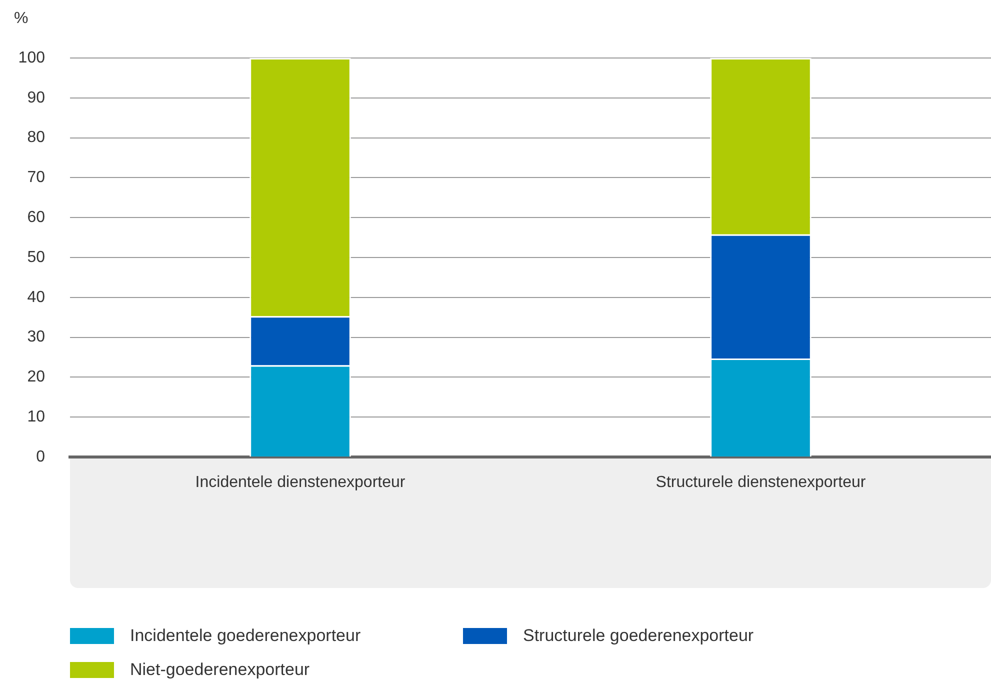  Describe the element at coordinates (36, 257) in the screenshot. I see `y-tick-label: 50` at that location.